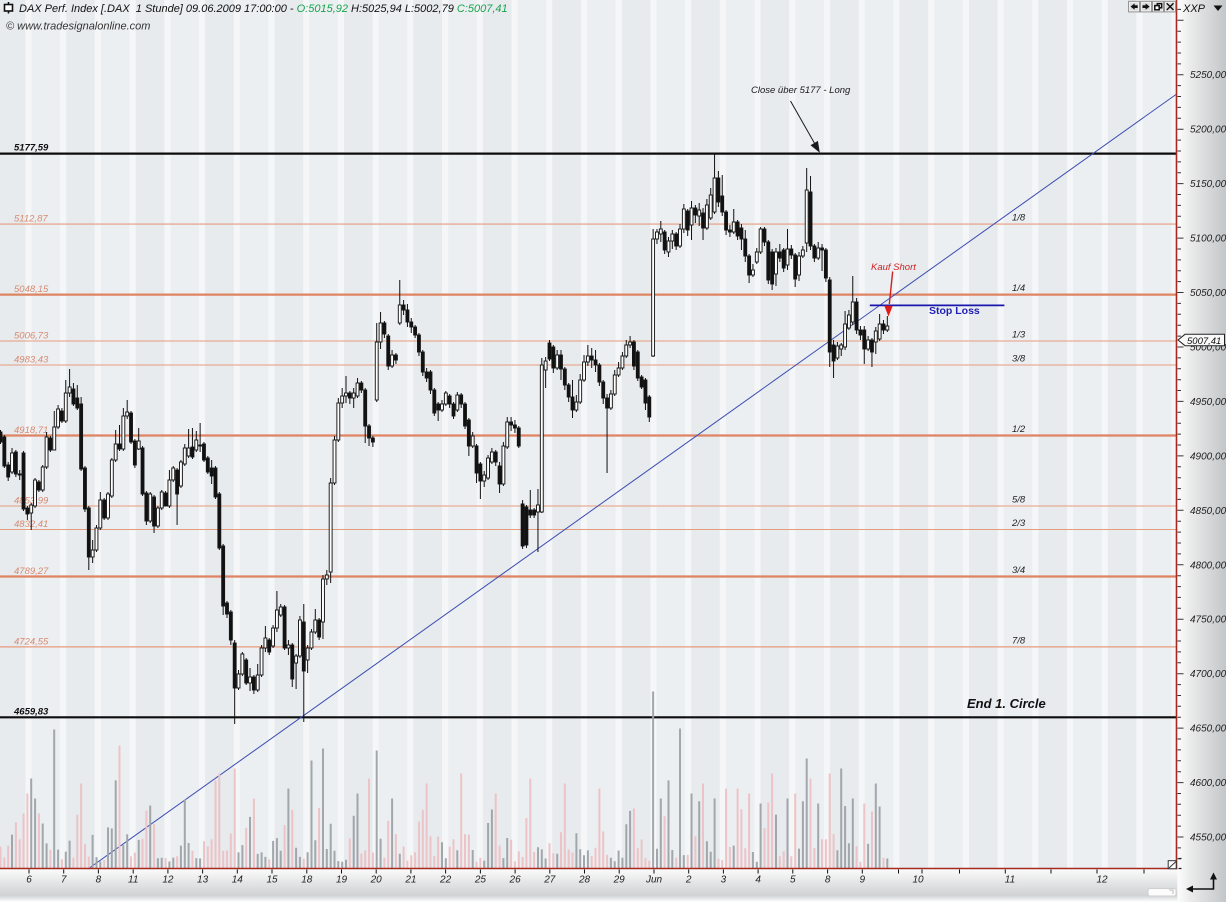 The width and height of the screenshot is (1226, 907). I want to click on svg-text: 4918,71, so click(31, 430).